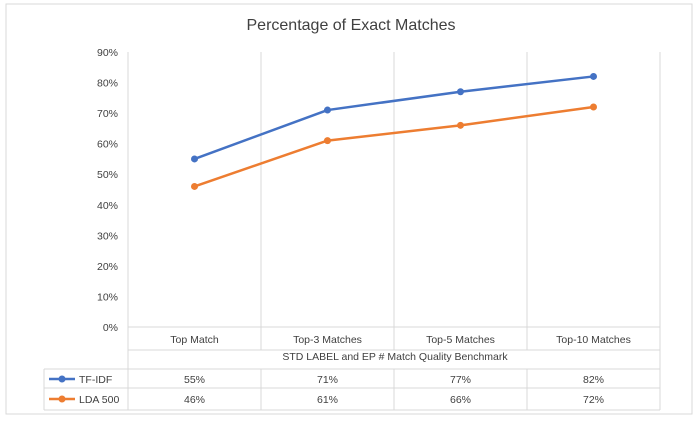  What do you see at coordinates (327, 400) in the screenshot?
I see `table-value-cell: 61%` at bounding box center [327, 400].